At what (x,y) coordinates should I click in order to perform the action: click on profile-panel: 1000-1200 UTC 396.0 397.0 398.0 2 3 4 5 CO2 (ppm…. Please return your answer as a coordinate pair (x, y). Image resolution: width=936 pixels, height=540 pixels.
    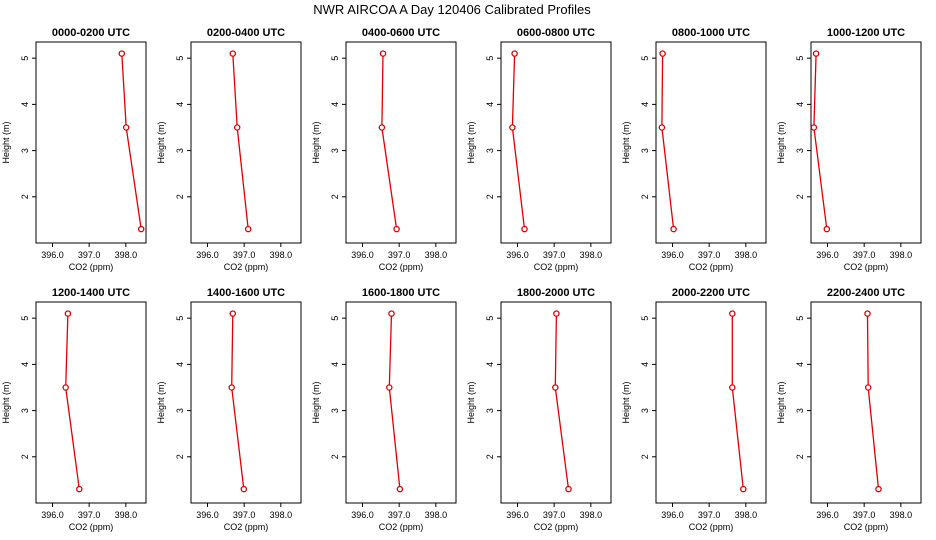
    Looking at the image, I should click on (849, 149).